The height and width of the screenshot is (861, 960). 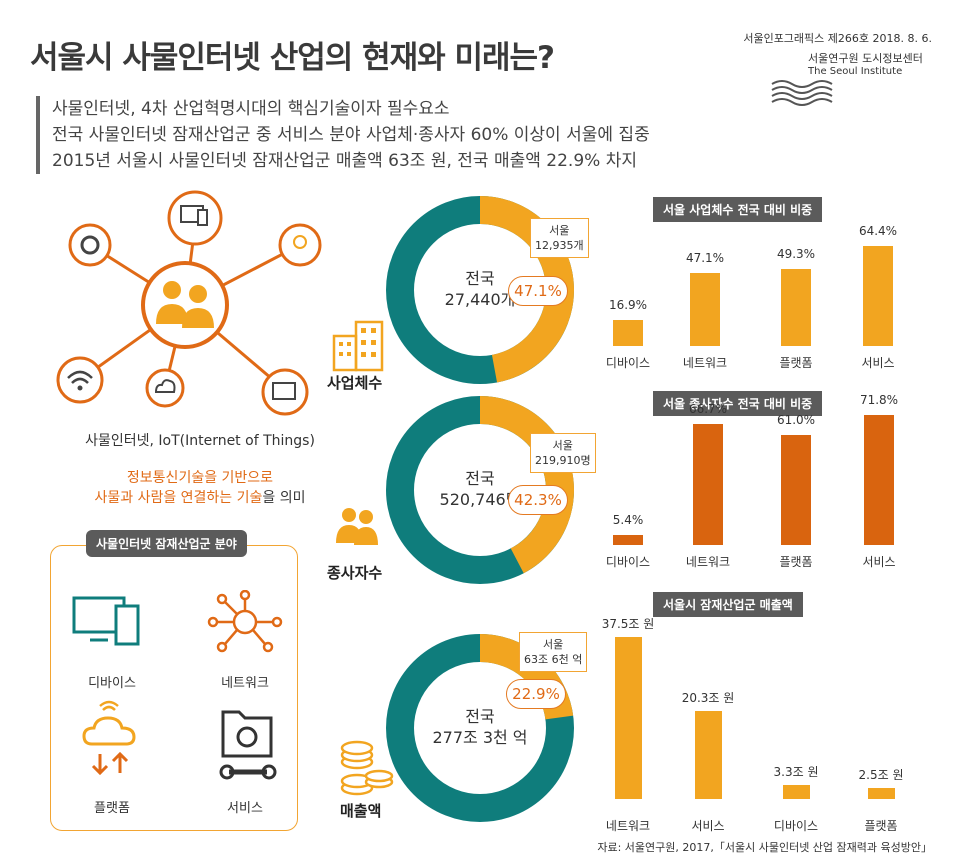 I want to click on wifi-icon, so click(x=80, y=377).